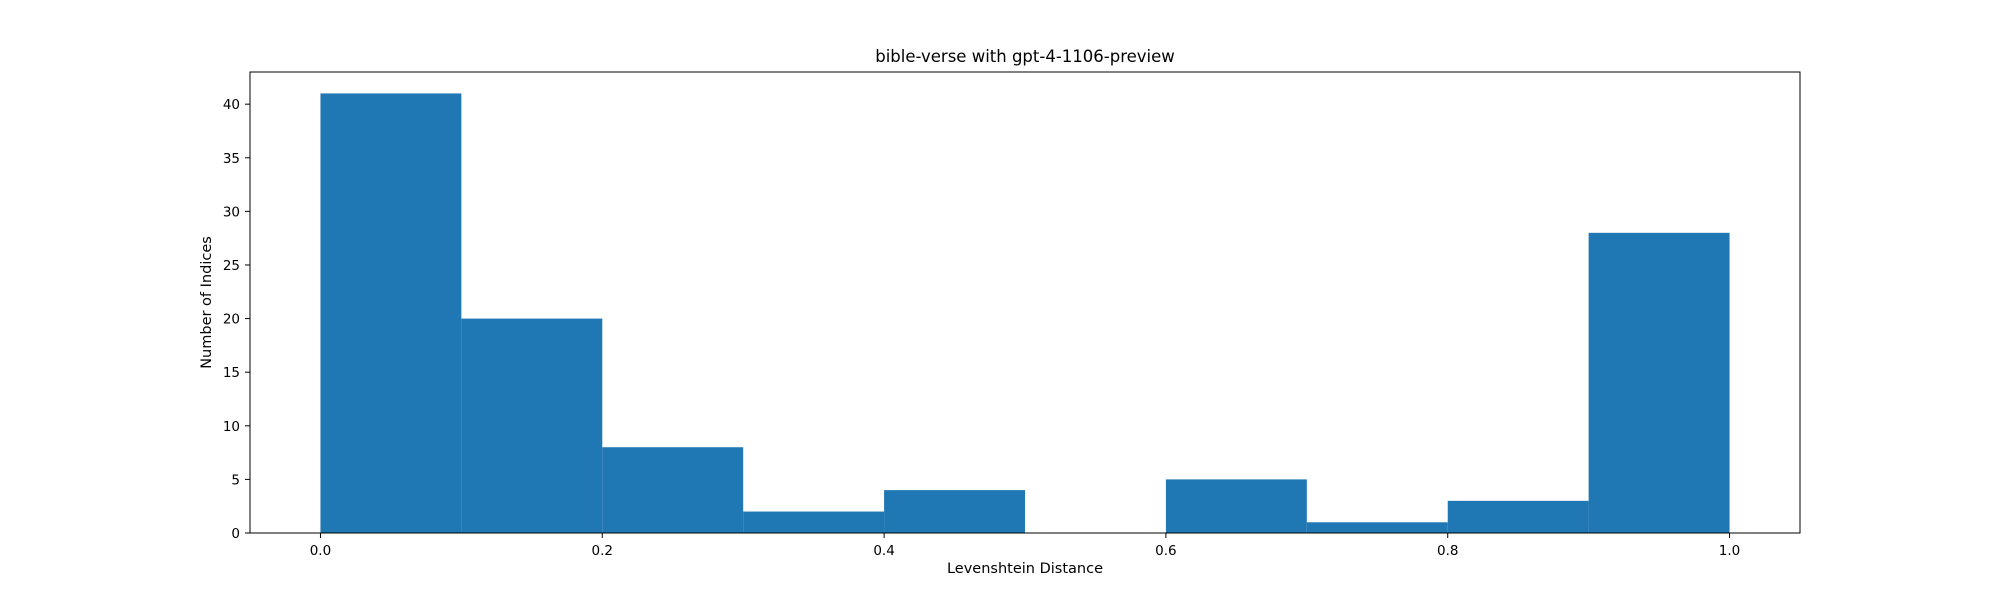 The height and width of the screenshot is (600, 2000). What do you see at coordinates (231, 105) in the screenshot?
I see `y-tick-label: 40` at bounding box center [231, 105].